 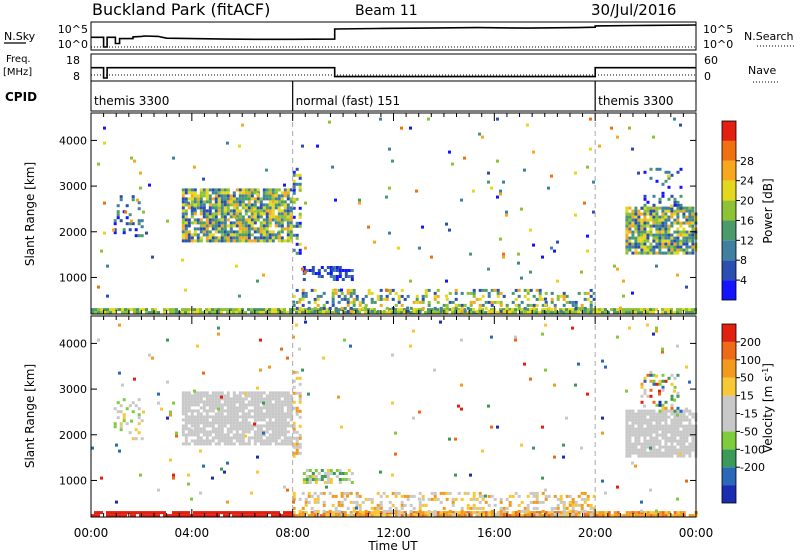 What do you see at coordinates (729, 404) in the screenshot?
I see `colorbar-segment` at bounding box center [729, 404].